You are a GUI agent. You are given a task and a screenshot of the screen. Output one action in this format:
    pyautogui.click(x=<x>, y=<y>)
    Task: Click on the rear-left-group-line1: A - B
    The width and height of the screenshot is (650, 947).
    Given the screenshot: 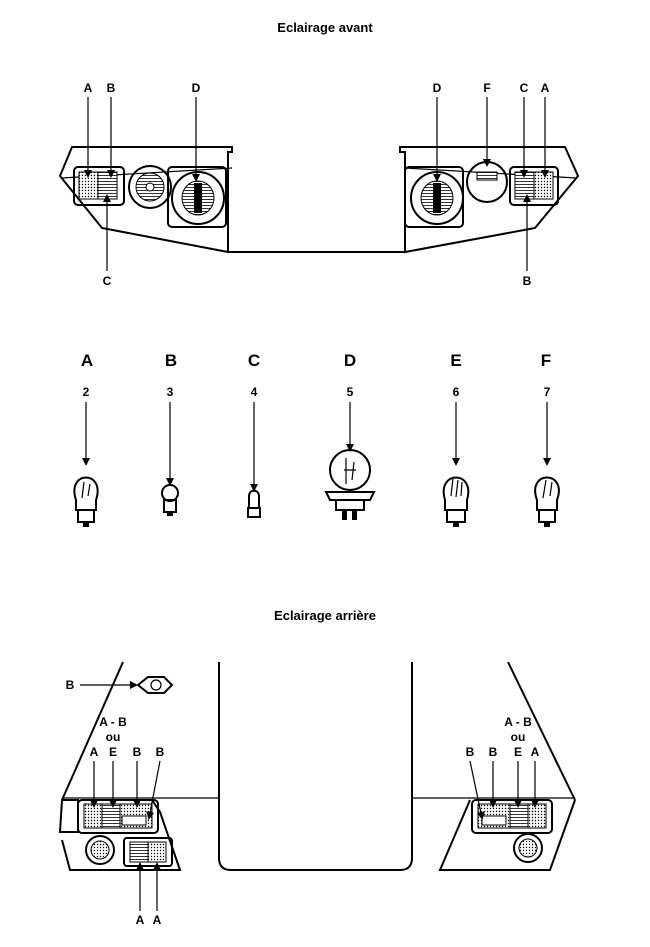 What is the action you would take?
    pyautogui.click(x=113, y=722)
    